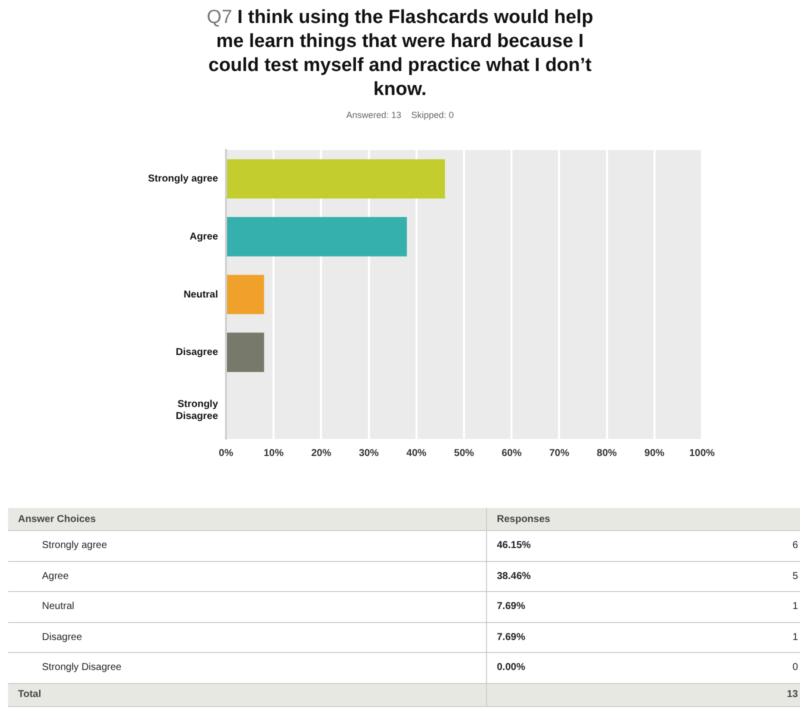  Describe the element at coordinates (788, 576) in the screenshot. I see `text: 5` at that location.